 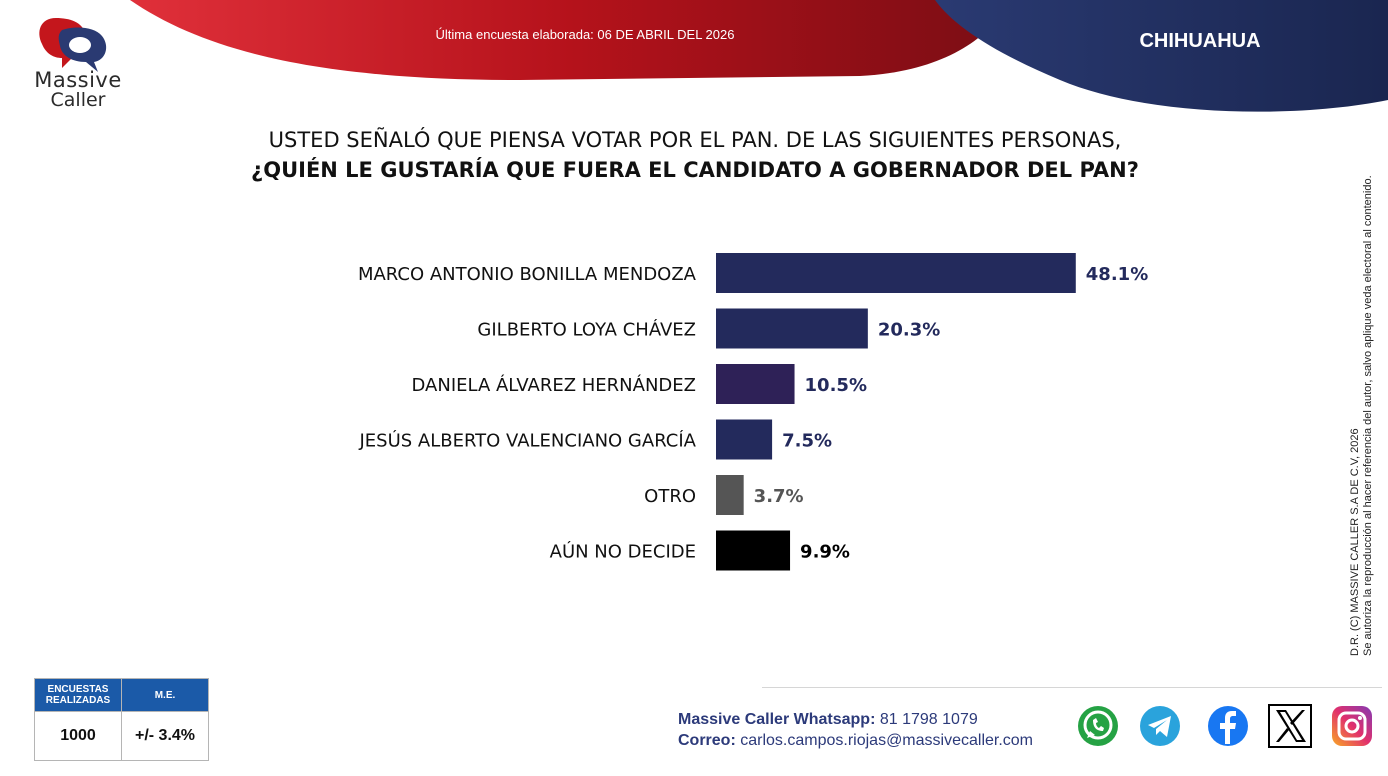 I want to click on whatsapp-label: Massive Caller Whatsapp:, so click(x=777, y=719).